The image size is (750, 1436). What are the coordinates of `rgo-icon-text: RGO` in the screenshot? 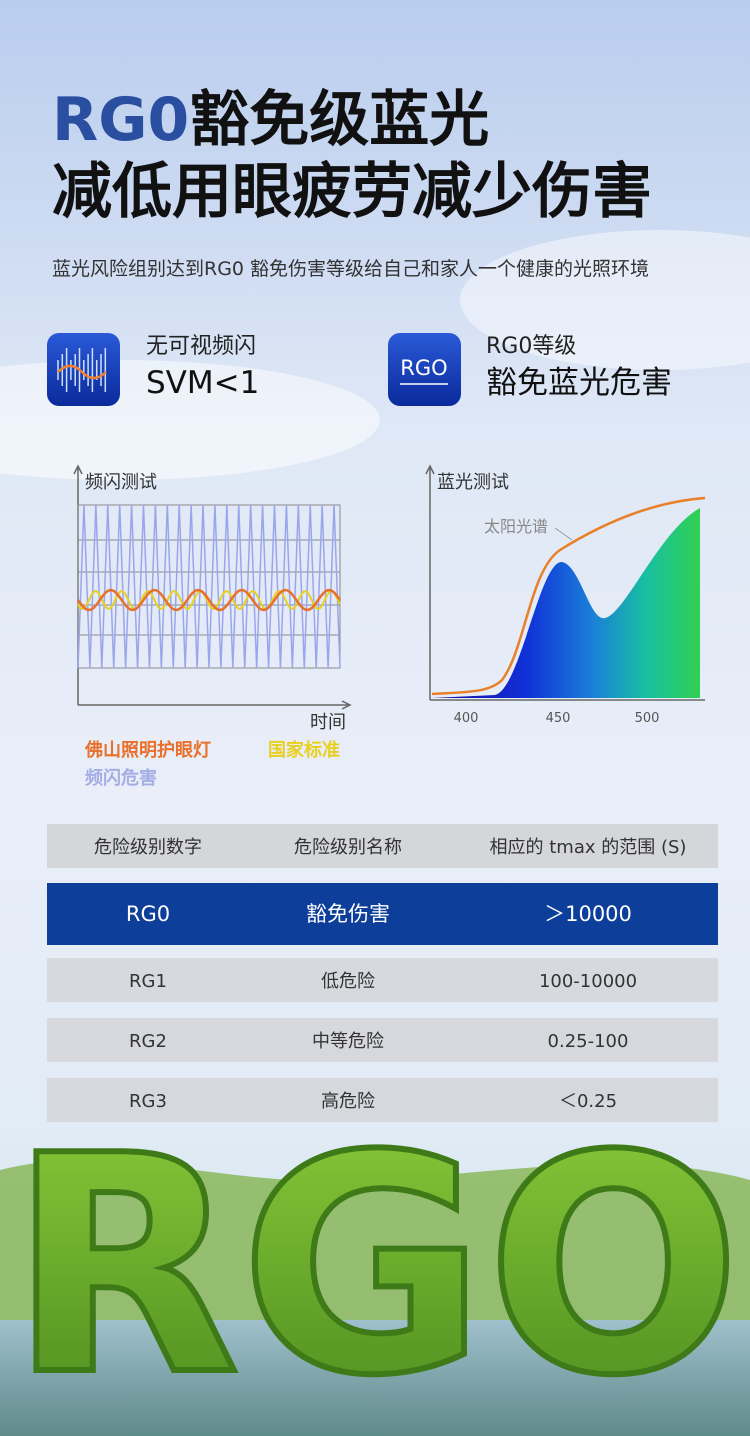 It's located at (423, 368).